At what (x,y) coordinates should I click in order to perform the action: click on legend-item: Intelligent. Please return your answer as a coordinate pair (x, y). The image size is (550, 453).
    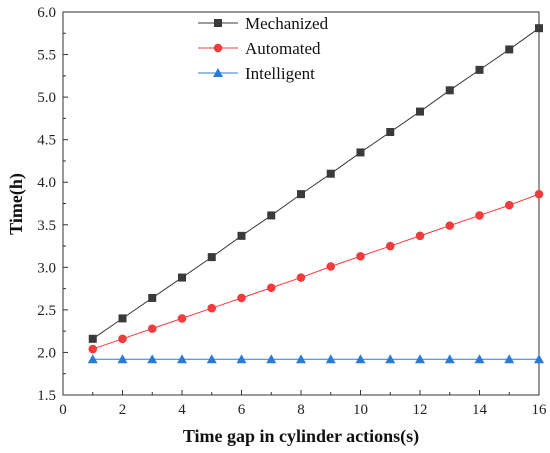
    Looking at the image, I should click on (256, 73).